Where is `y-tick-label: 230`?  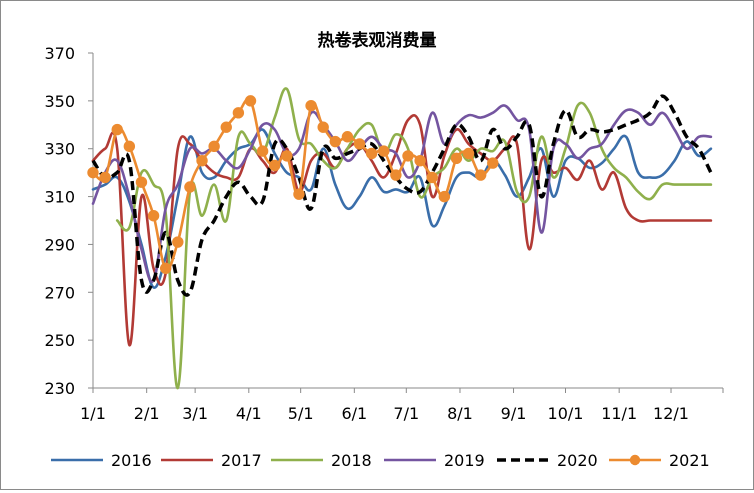 y-tick-label: 230 is located at coordinates (59, 388).